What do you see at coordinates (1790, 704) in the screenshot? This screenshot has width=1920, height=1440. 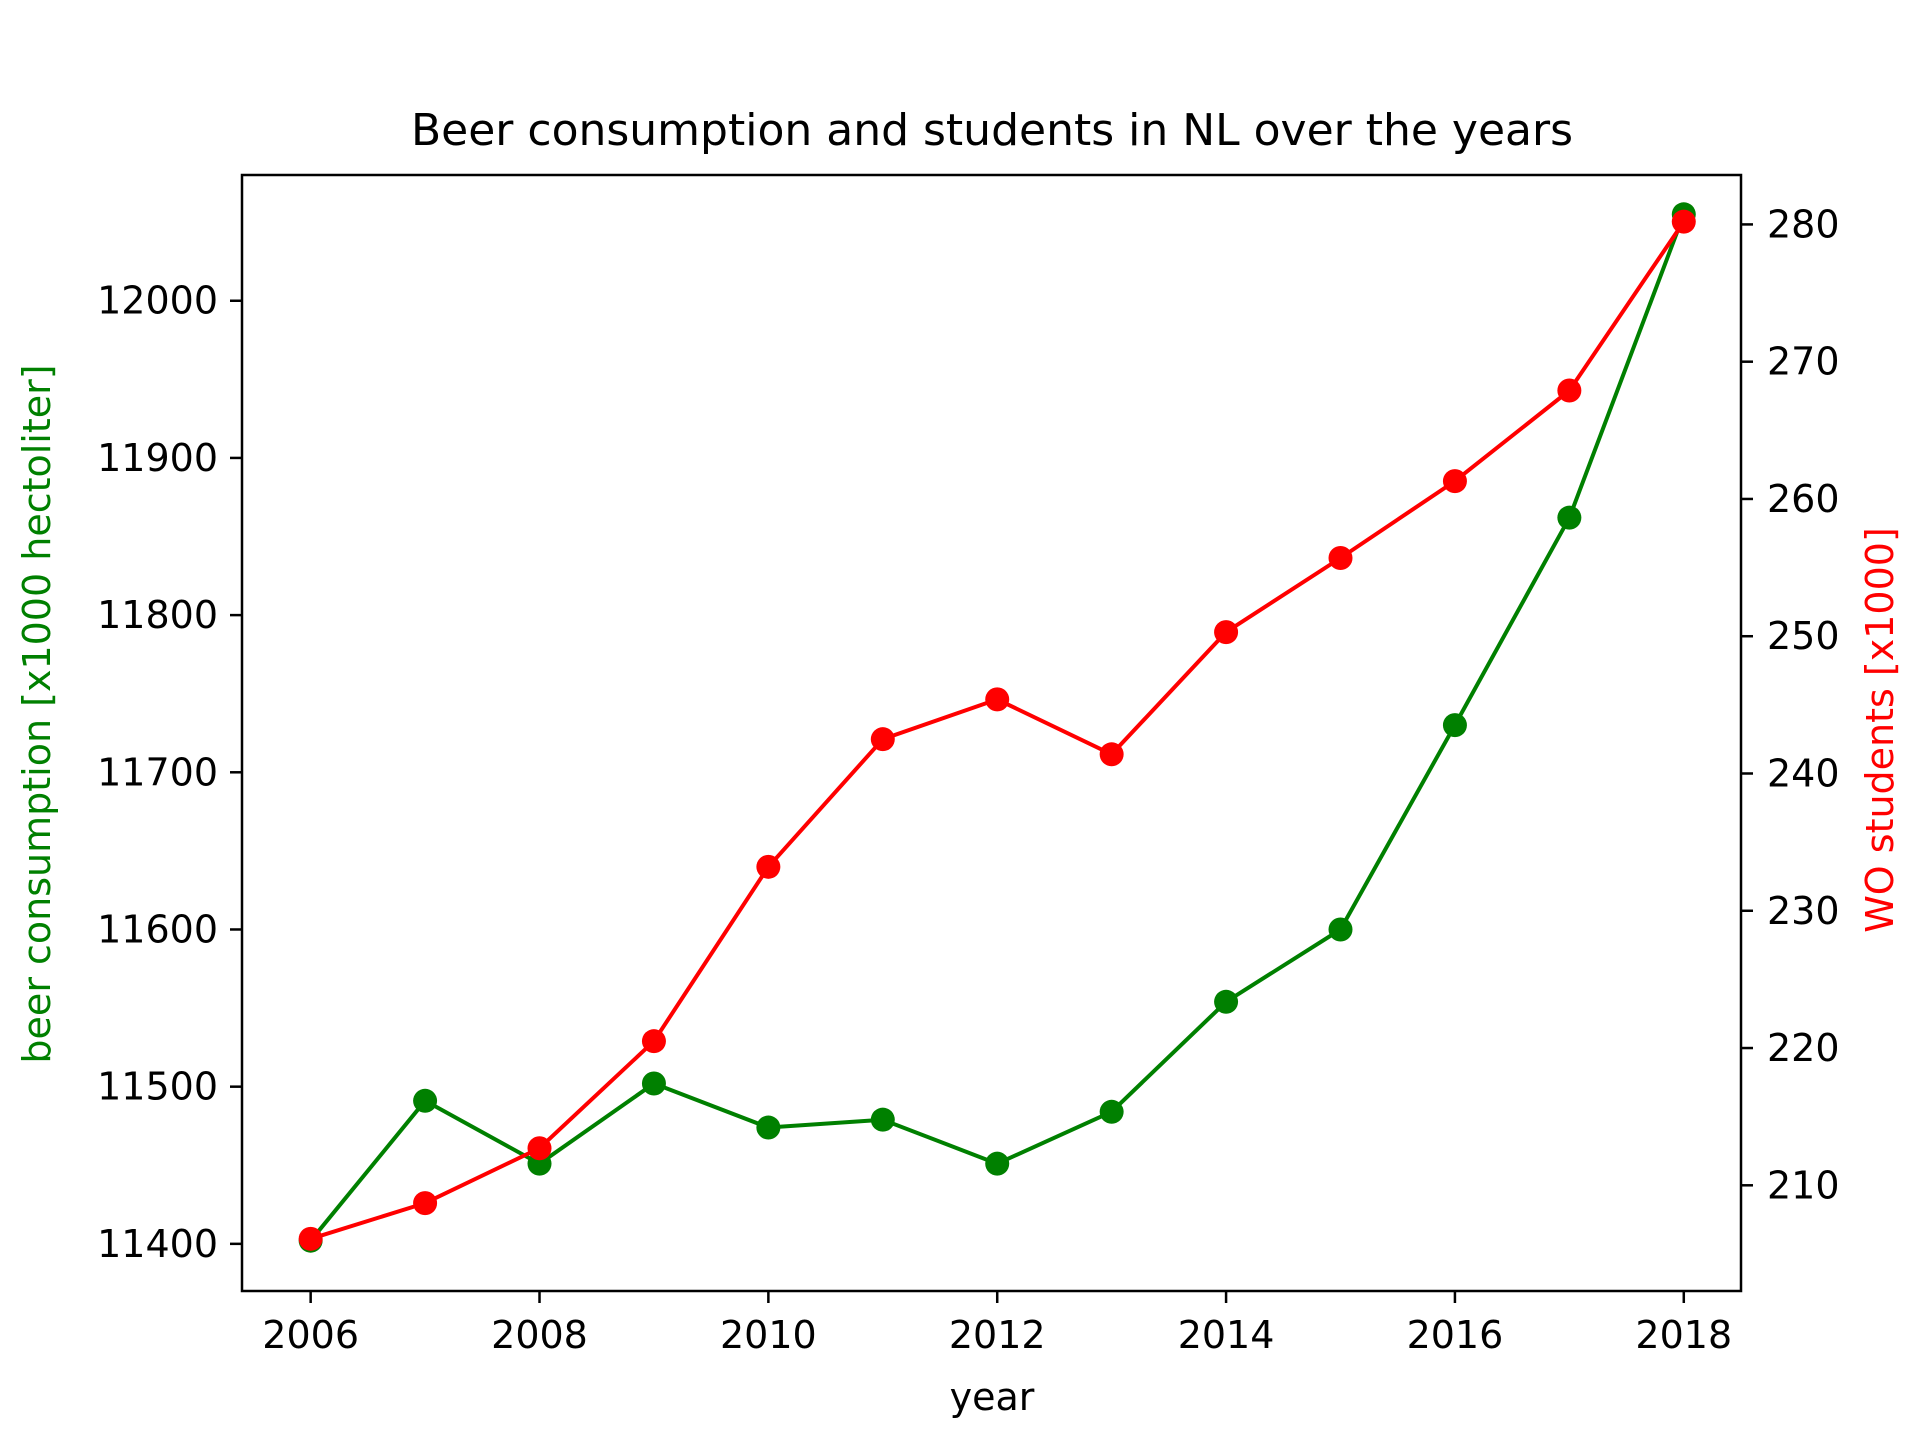 I see `y-axis-right-ticks: 210 220 230 240 250 260 270 280` at bounding box center [1790, 704].